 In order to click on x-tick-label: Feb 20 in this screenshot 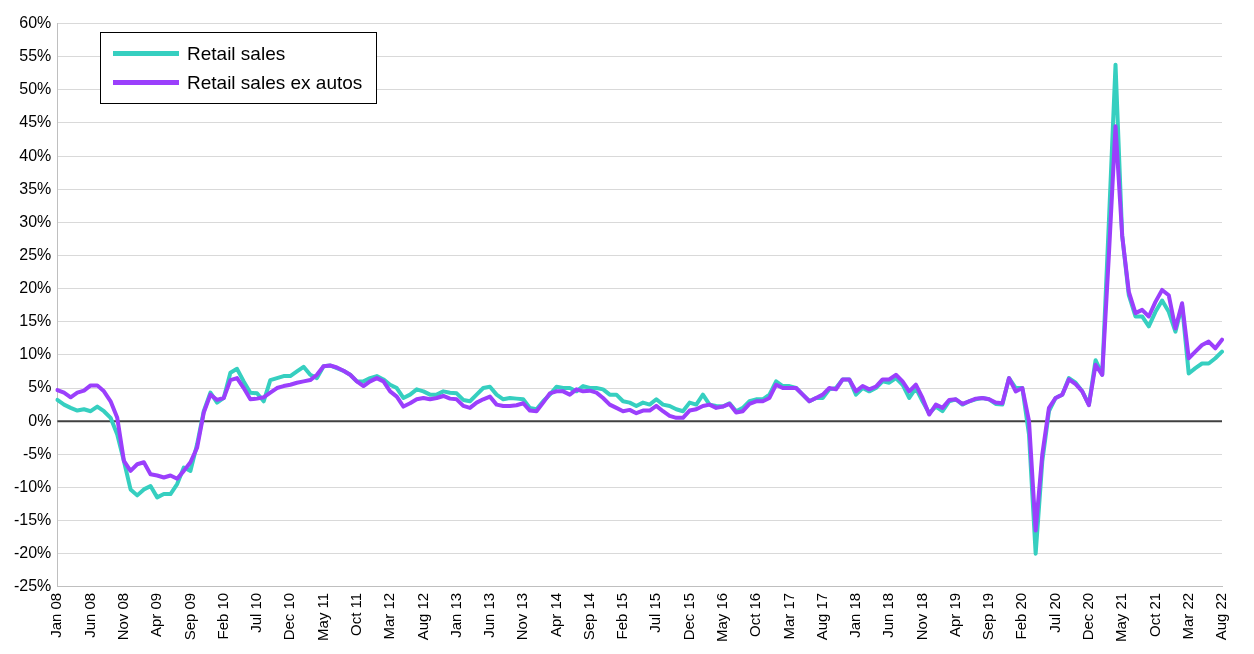, I will do `click(1021, 616)`.